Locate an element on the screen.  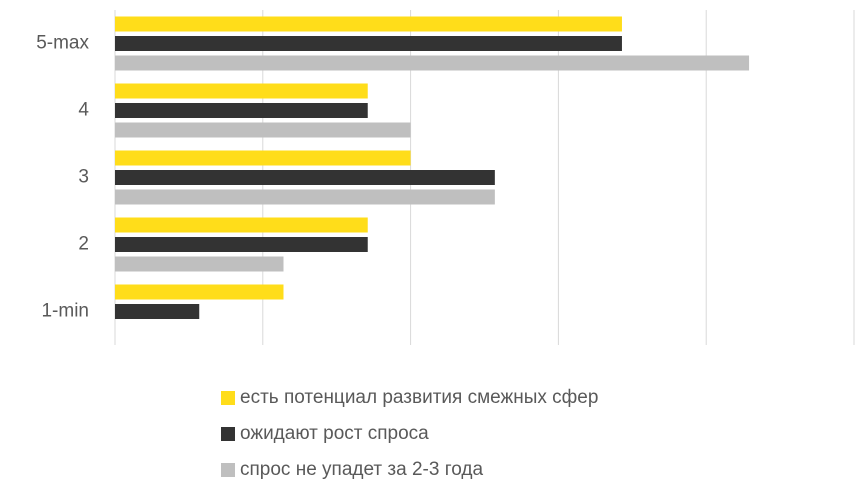
y-tick-label: 4 is located at coordinates (83, 110).